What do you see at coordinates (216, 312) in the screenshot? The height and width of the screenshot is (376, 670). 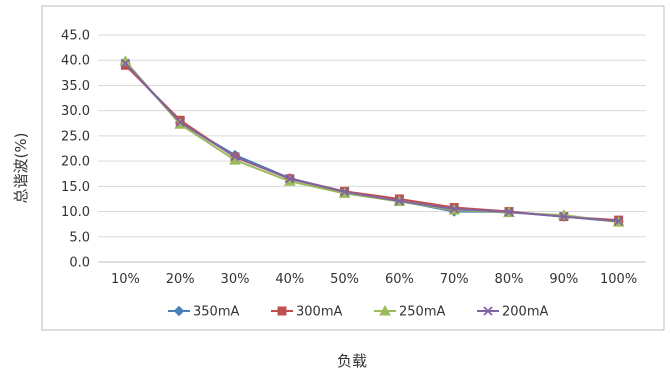 I see `legend-label: 350mA` at bounding box center [216, 312].